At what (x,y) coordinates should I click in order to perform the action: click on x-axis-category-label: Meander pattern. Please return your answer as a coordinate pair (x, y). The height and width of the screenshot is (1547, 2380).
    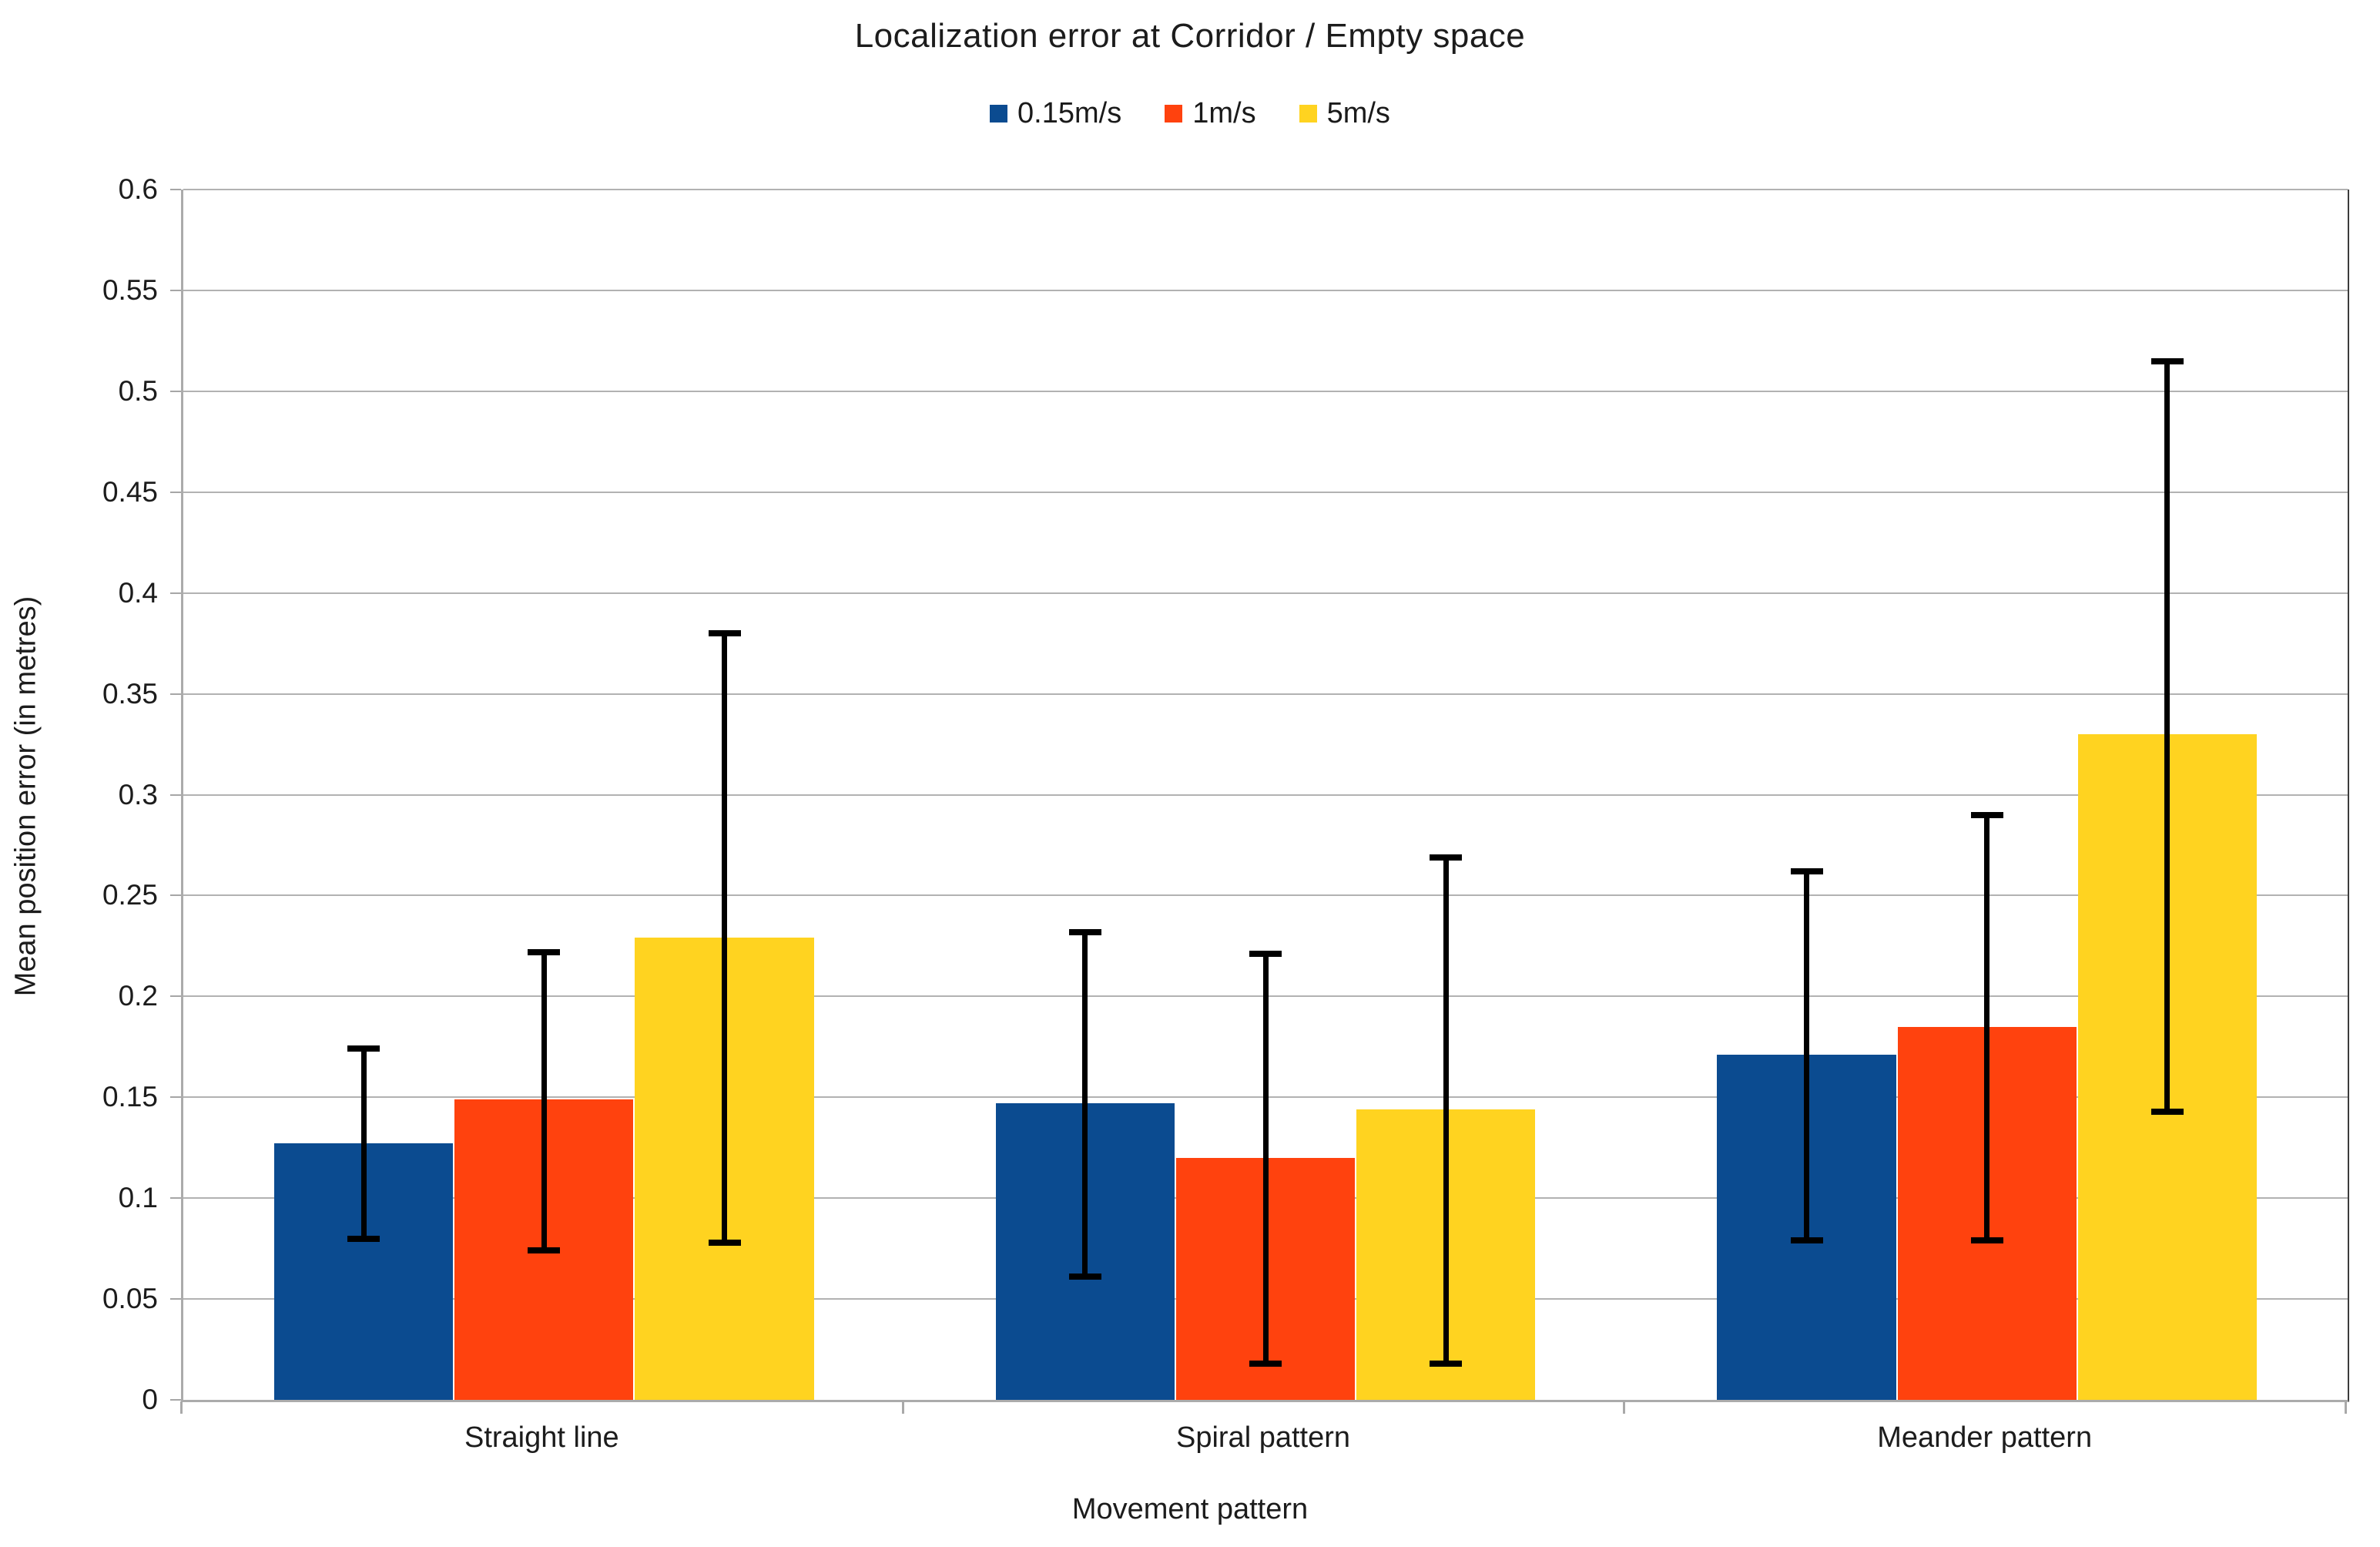
    Looking at the image, I should click on (1985, 1437).